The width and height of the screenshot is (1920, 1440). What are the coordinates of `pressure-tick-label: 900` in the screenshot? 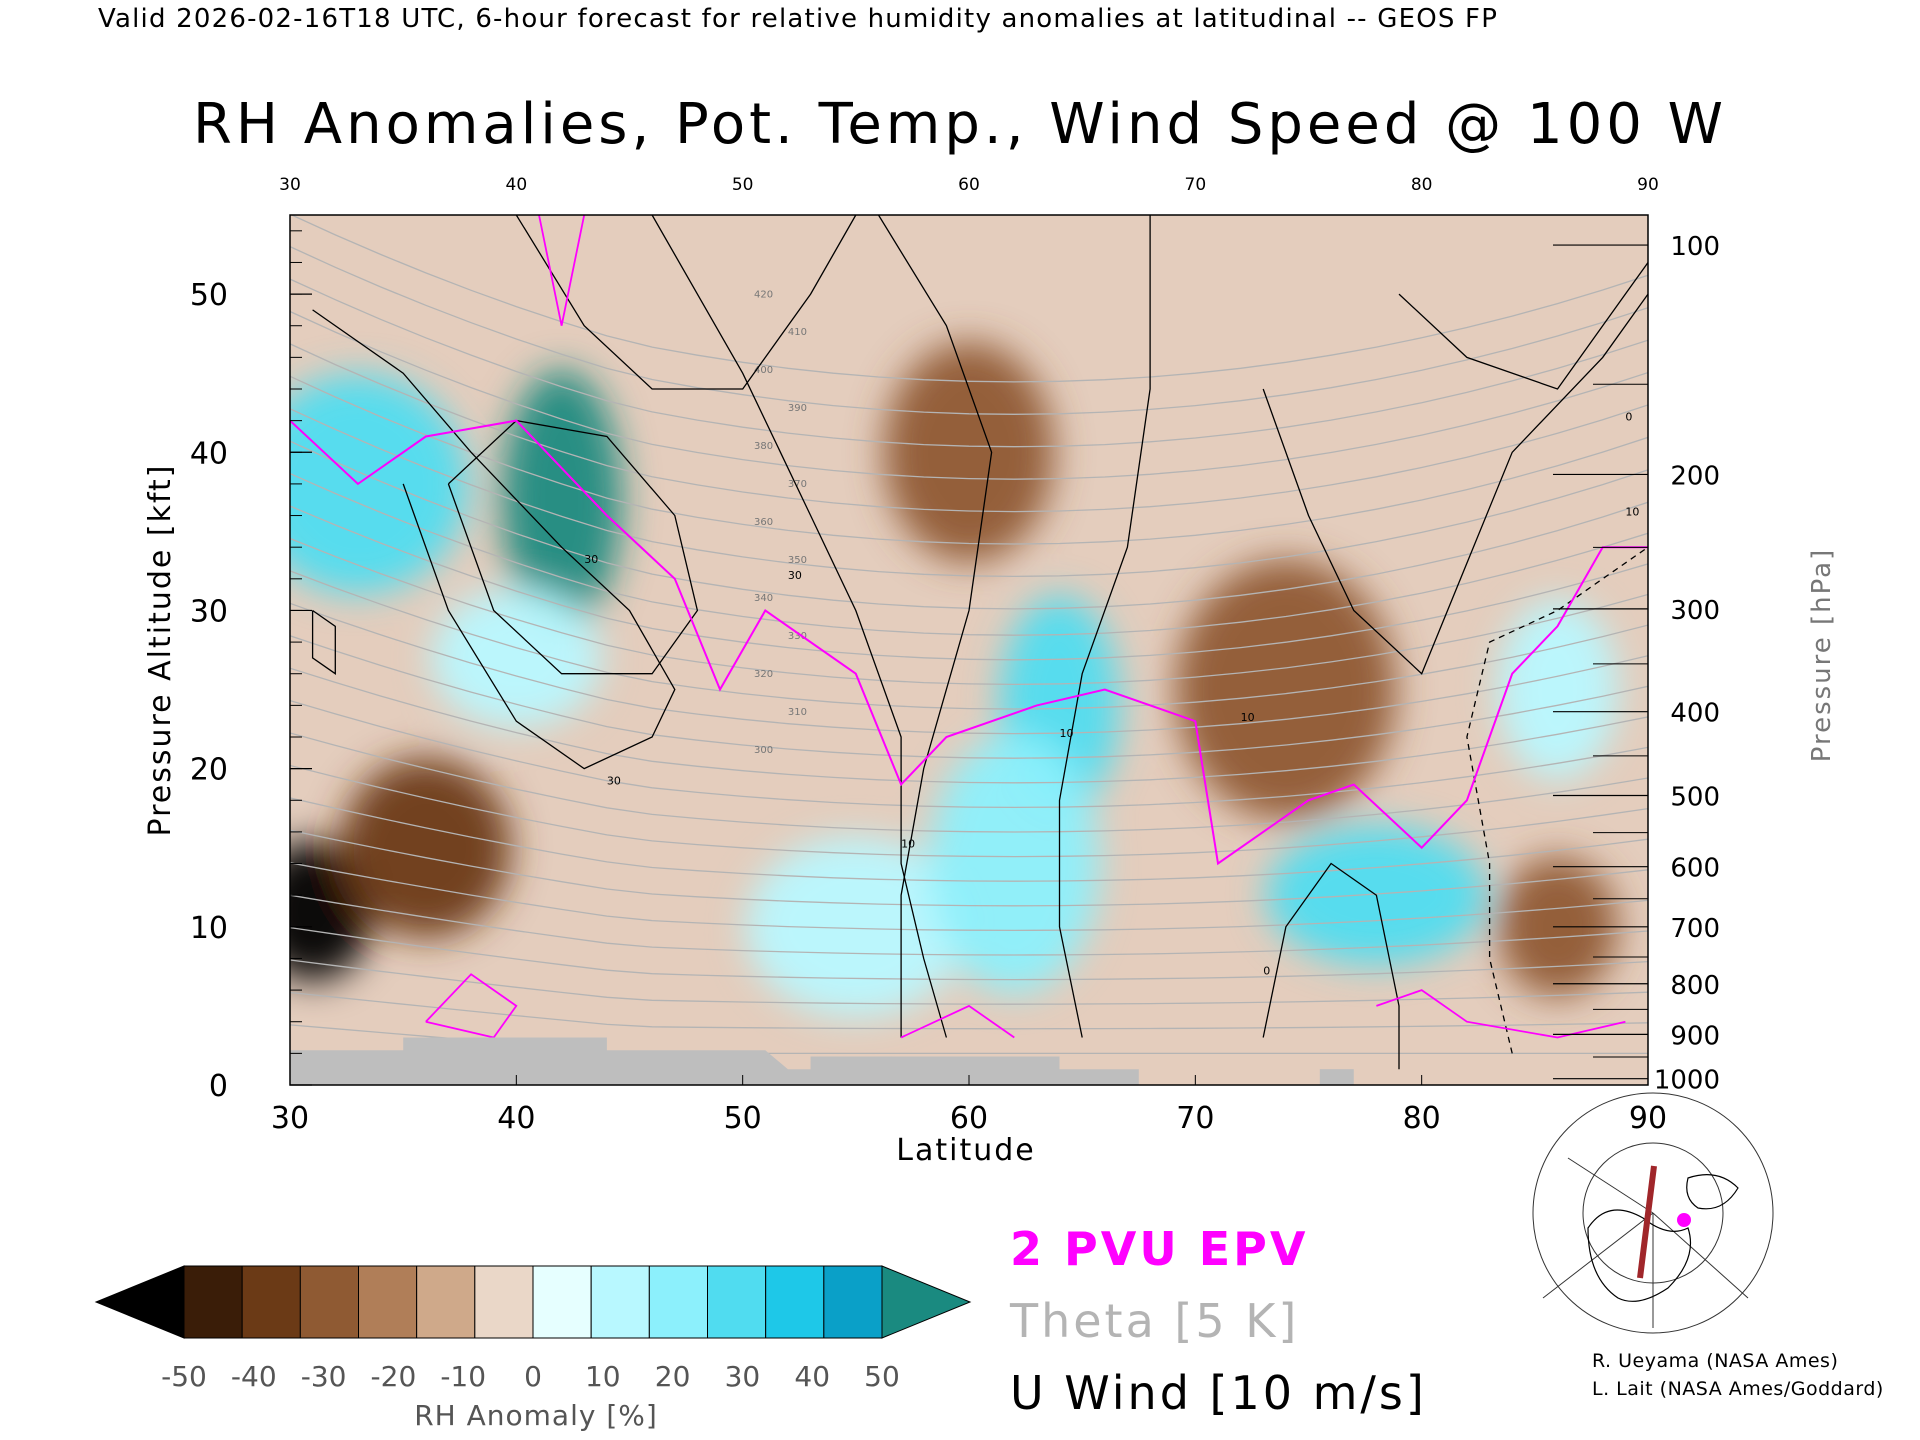 It's located at (1695, 1036).